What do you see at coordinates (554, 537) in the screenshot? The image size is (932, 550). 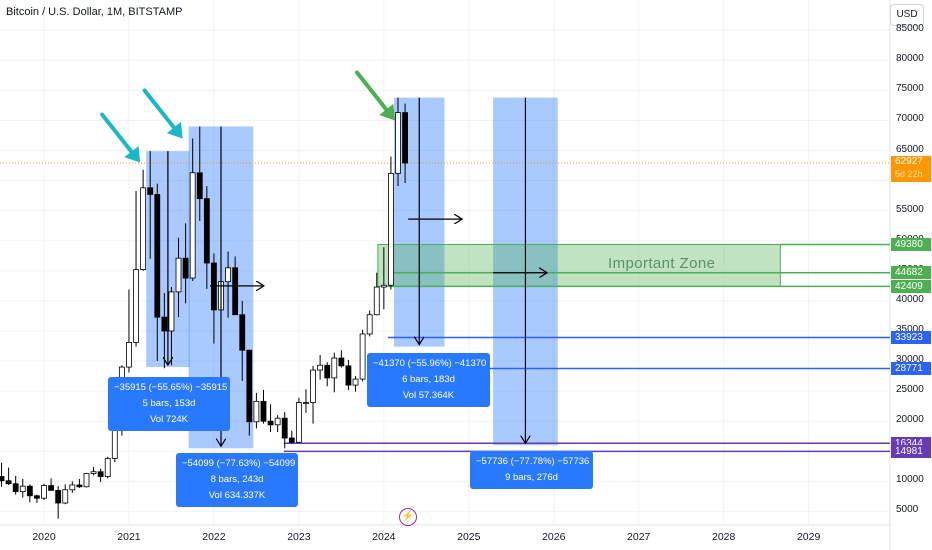 I see `x-tick-label: 2026` at bounding box center [554, 537].